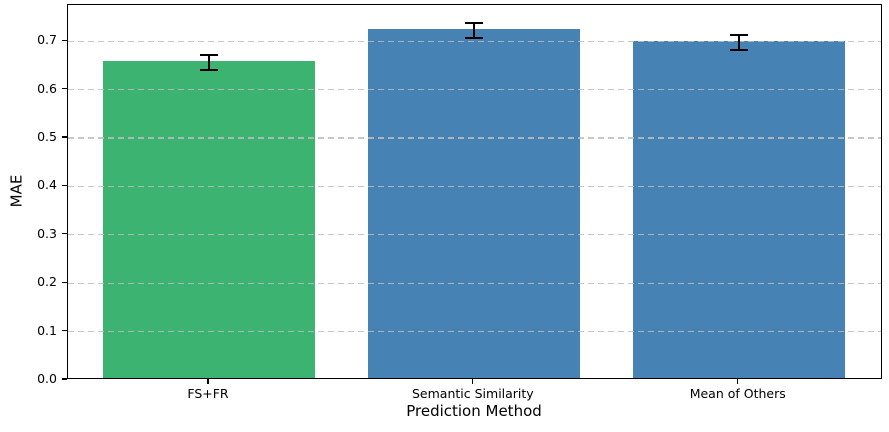 This screenshot has width=889, height=432. Describe the element at coordinates (474, 90) in the screenshot. I see `gridline-y-0.6` at that location.